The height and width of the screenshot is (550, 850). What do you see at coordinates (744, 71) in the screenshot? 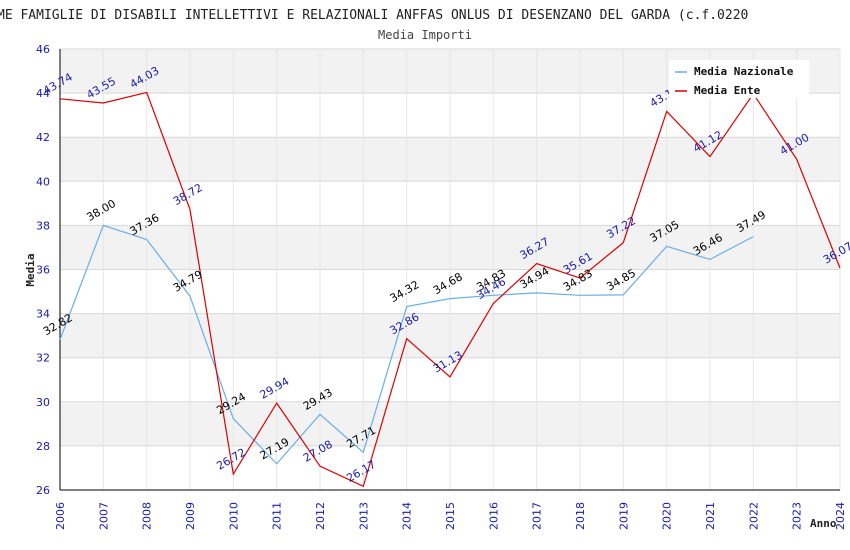
I see `legend-label-media-nazionale: Media Nazionale` at bounding box center [744, 71].